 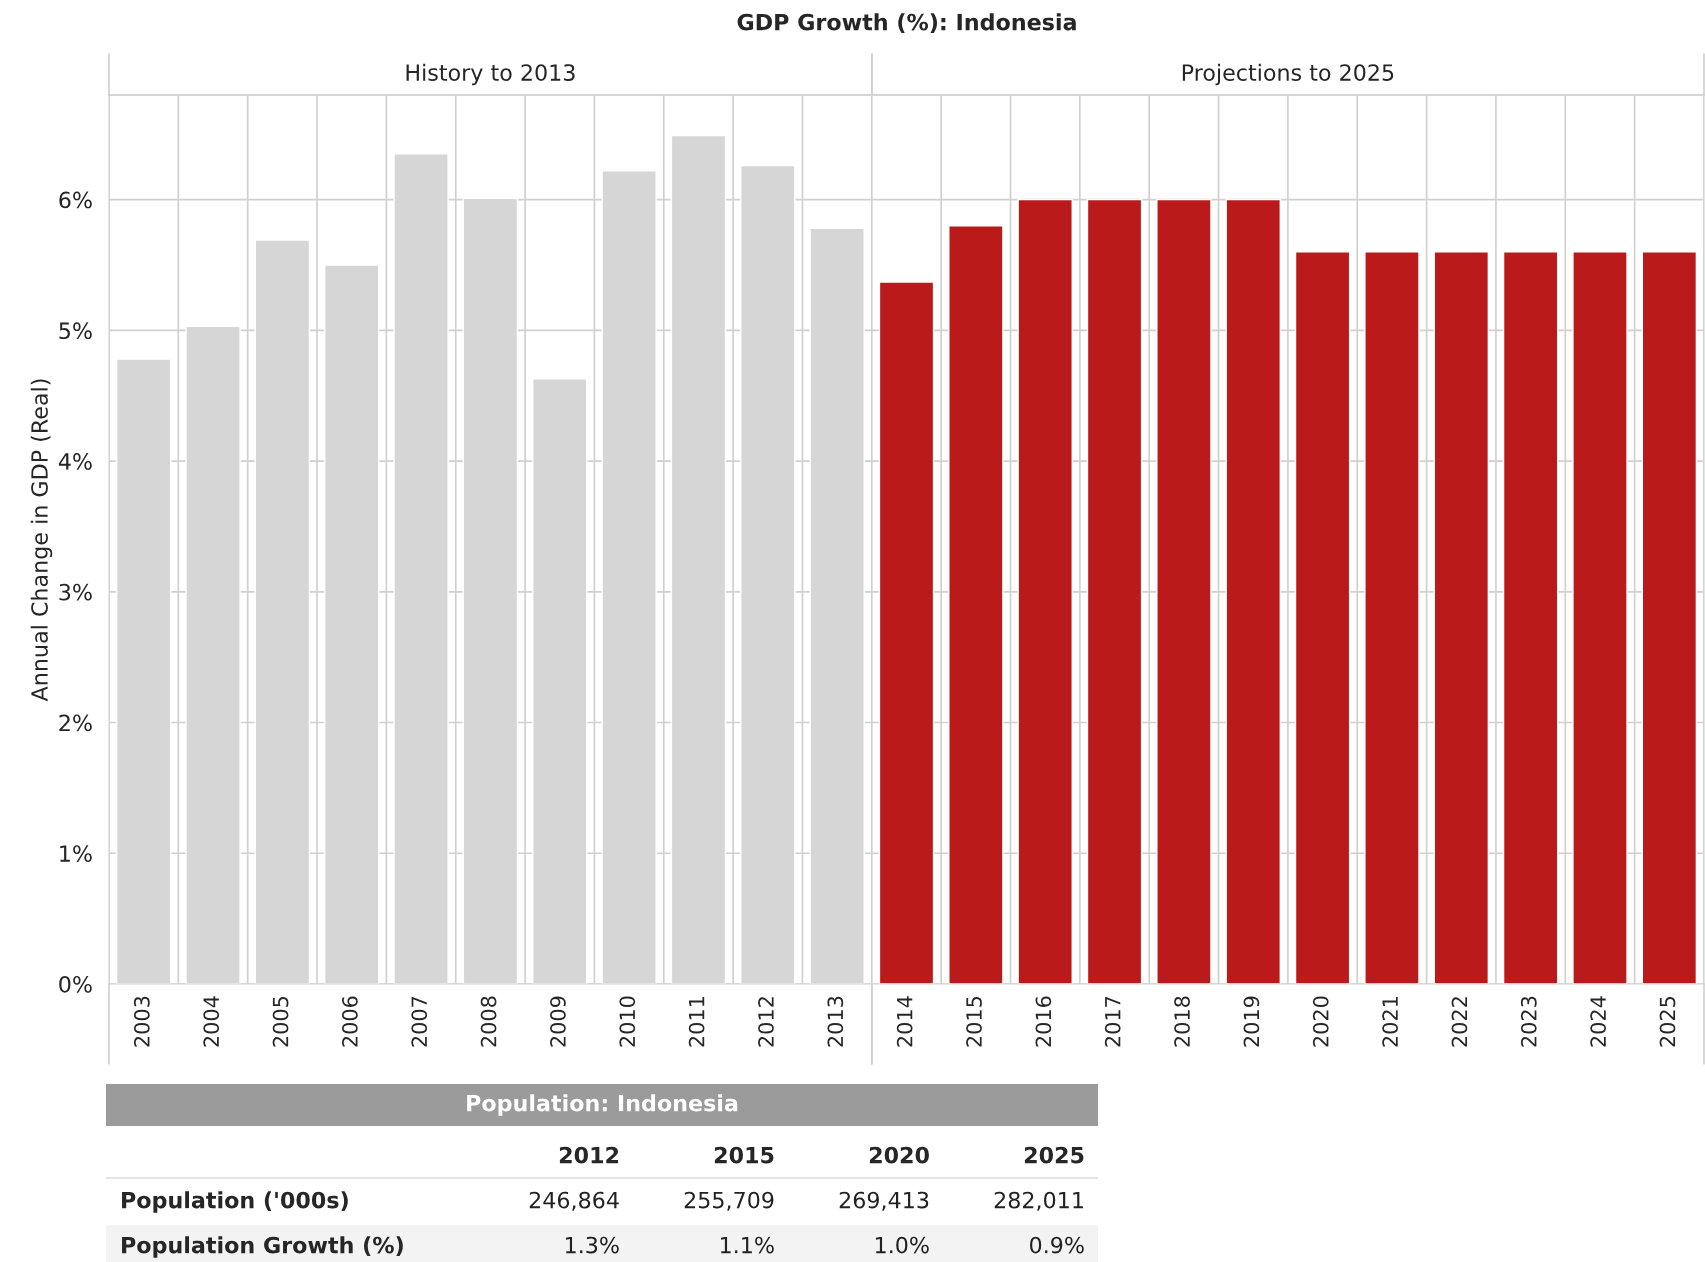 I want to click on x-tick-label: 2015, so click(x=974, y=1021).